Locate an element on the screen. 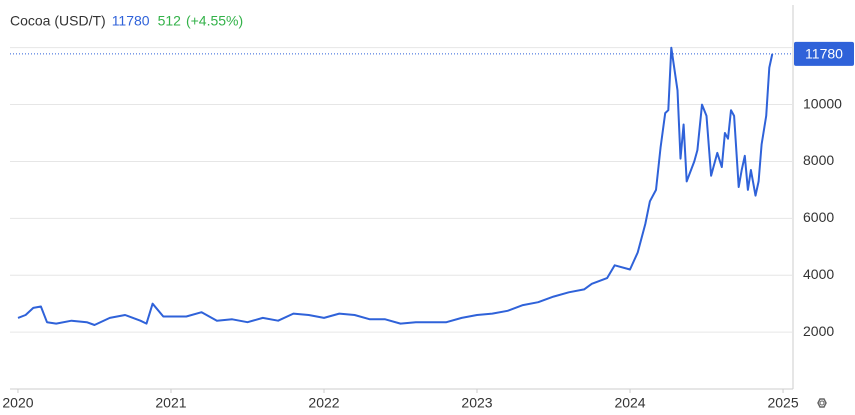 The height and width of the screenshot is (415, 855). y-tick-label: 10000 is located at coordinates (822, 103).